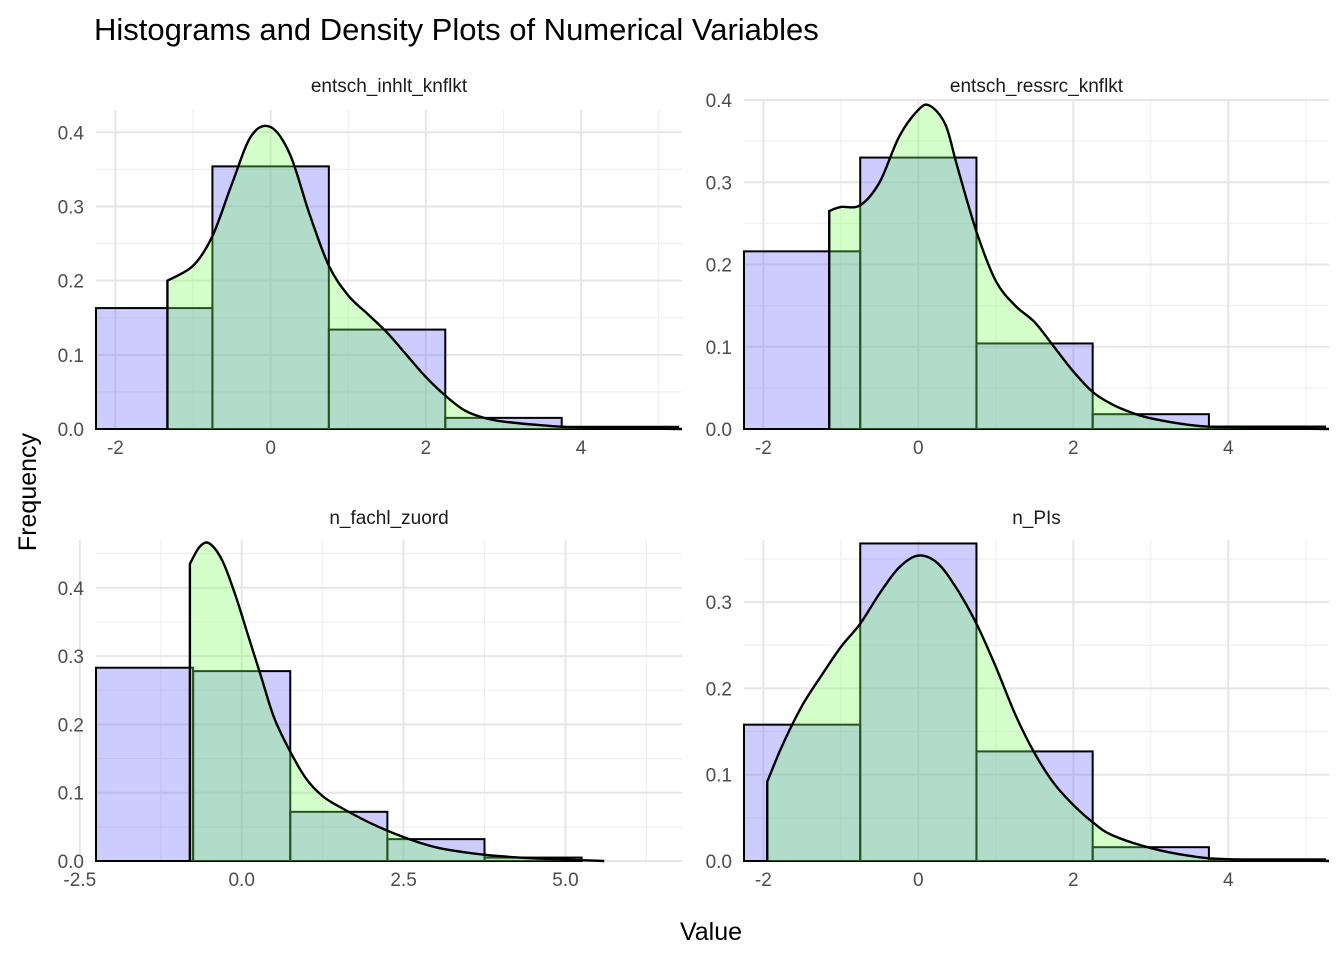 The width and height of the screenshot is (1344, 960). Describe the element at coordinates (79, 880) in the screenshot. I see `x-tick-label: -2.5` at that location.